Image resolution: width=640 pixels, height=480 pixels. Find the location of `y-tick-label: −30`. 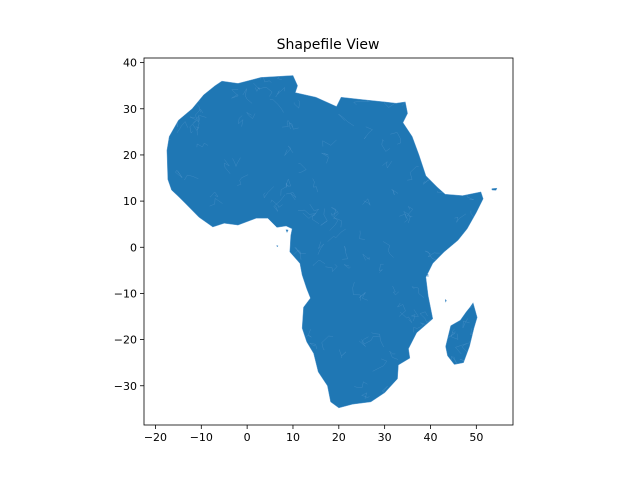

y-tick-label: −30 is located at coordinates (125, 386).